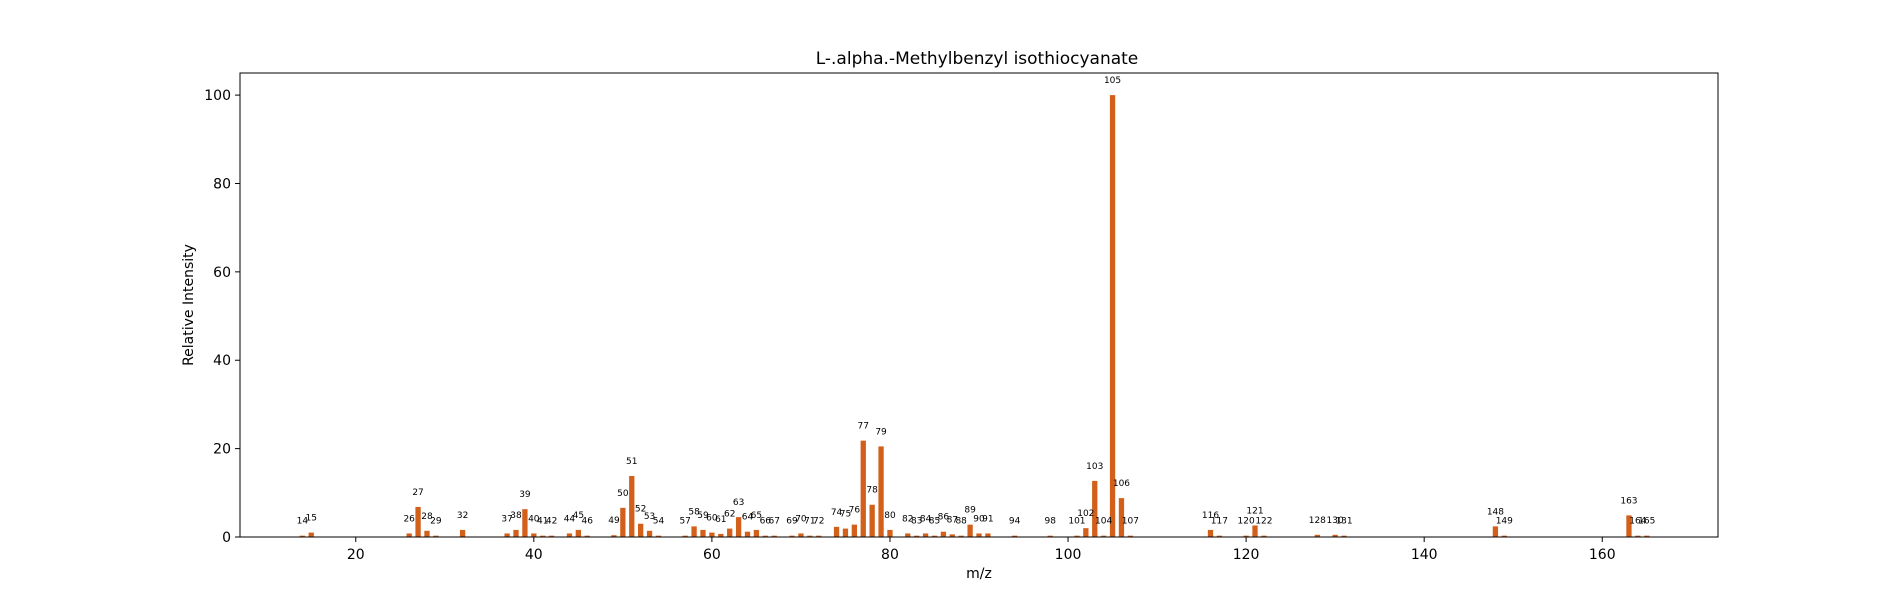 The width and height of the screenshot is (1900, 604). Describe the element at coordinates (952, 520) in the screenshot. I see `peak-label-87: 87` at that location.